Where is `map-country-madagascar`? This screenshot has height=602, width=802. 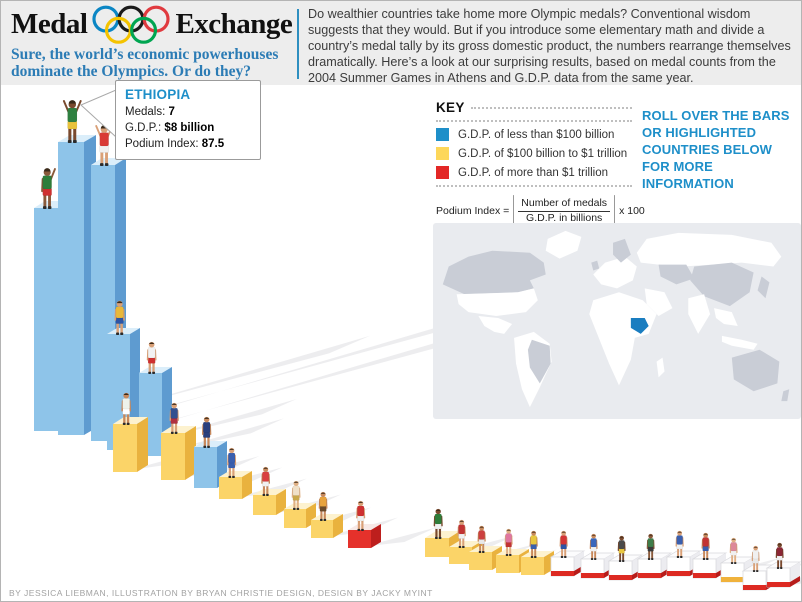 map-country-madagascar is located at coordinates (660, 367).